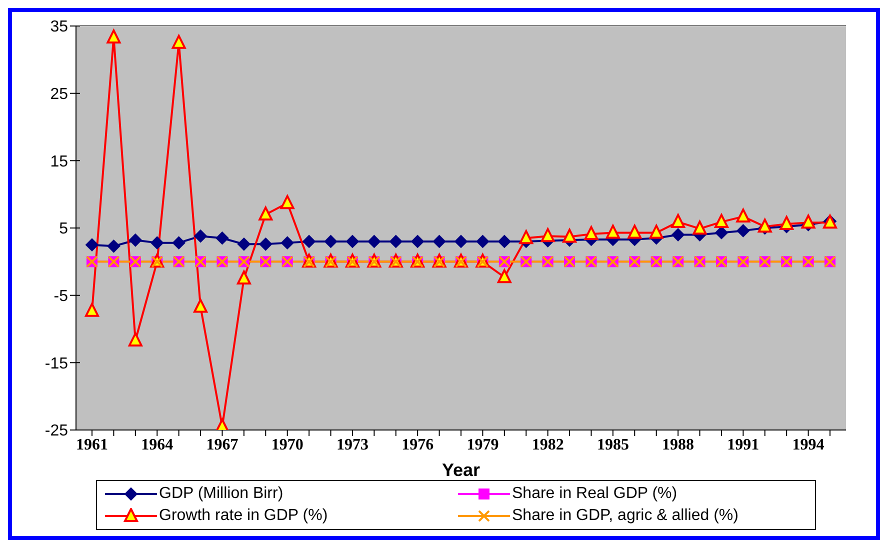 The image size is (884, 544). Describe the element at coordinates (221, 494) in the screenshot. I see `legend-label: GDP (Million Birr)` at that location.